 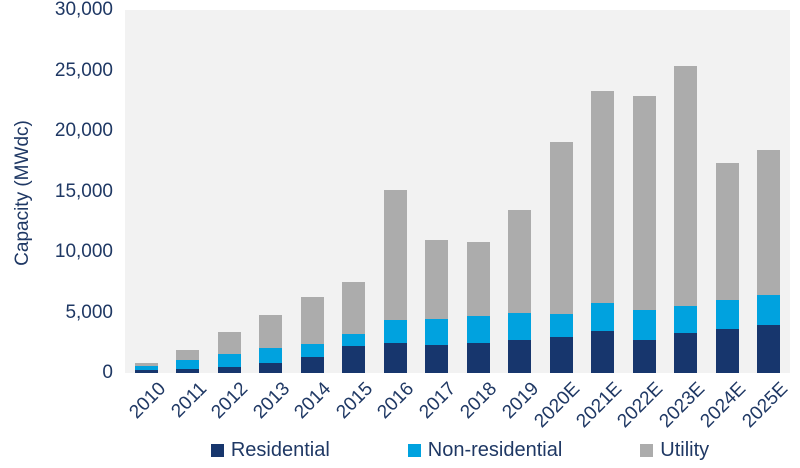 I want to click on bar-2022e, so click(x=644, y=234).